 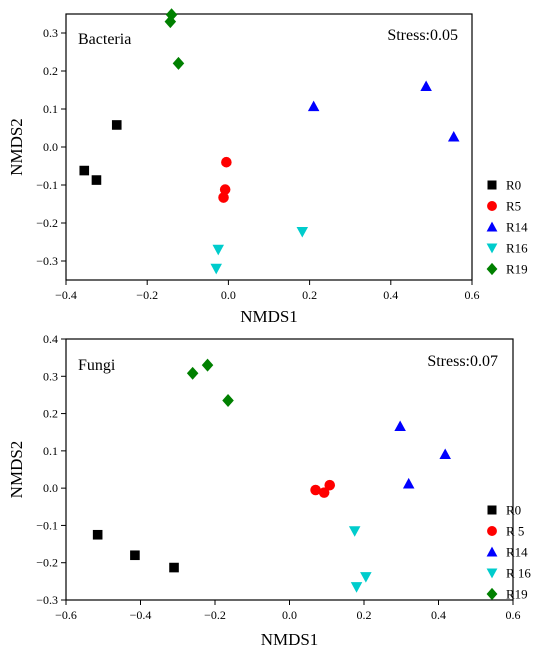 I want to click on y-tick-label: −0.1, so click(x=47, y=185).